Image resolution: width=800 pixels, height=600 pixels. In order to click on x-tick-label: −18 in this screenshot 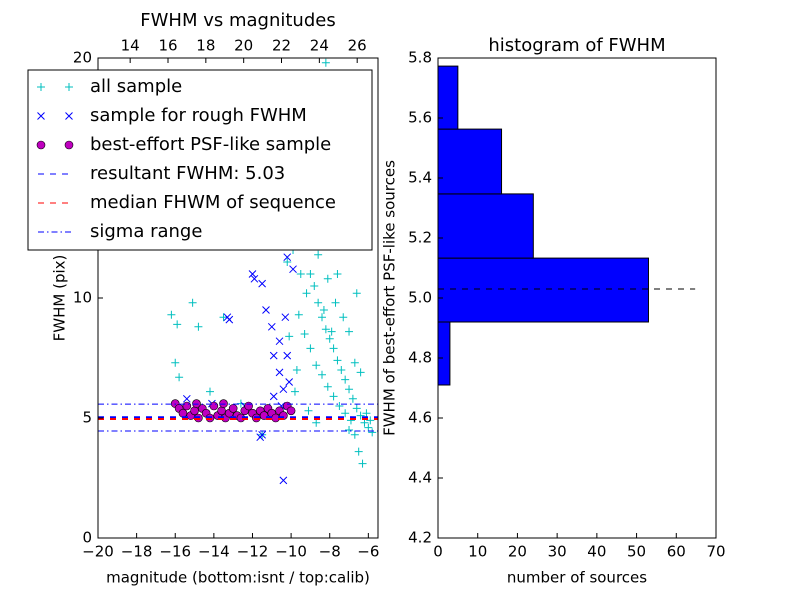, I will do `click(137, 552)`.